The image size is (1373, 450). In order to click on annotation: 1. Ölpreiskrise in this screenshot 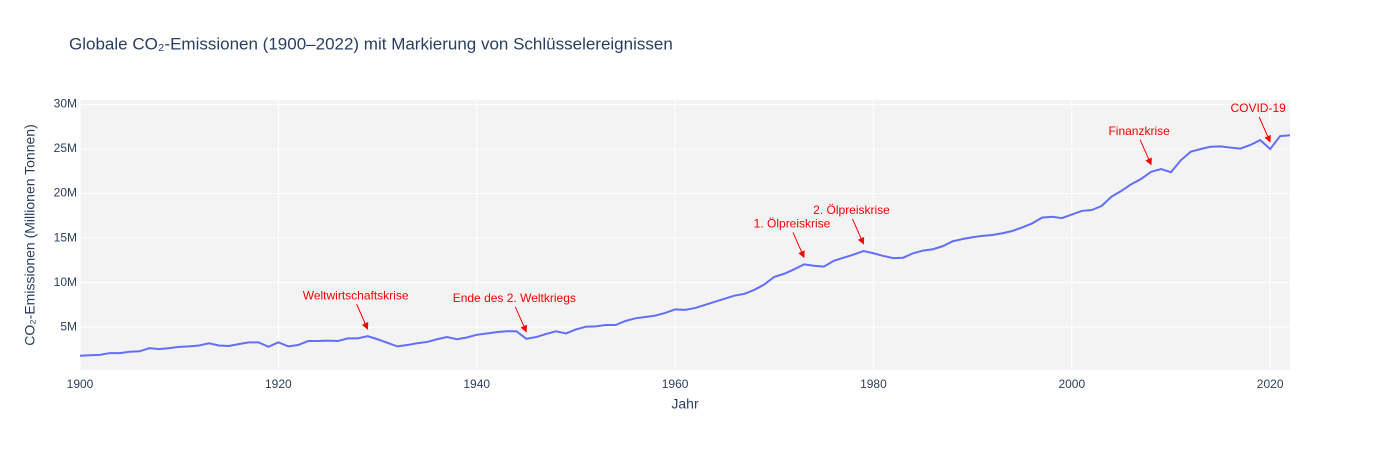, I will do `click(792, 224)`.